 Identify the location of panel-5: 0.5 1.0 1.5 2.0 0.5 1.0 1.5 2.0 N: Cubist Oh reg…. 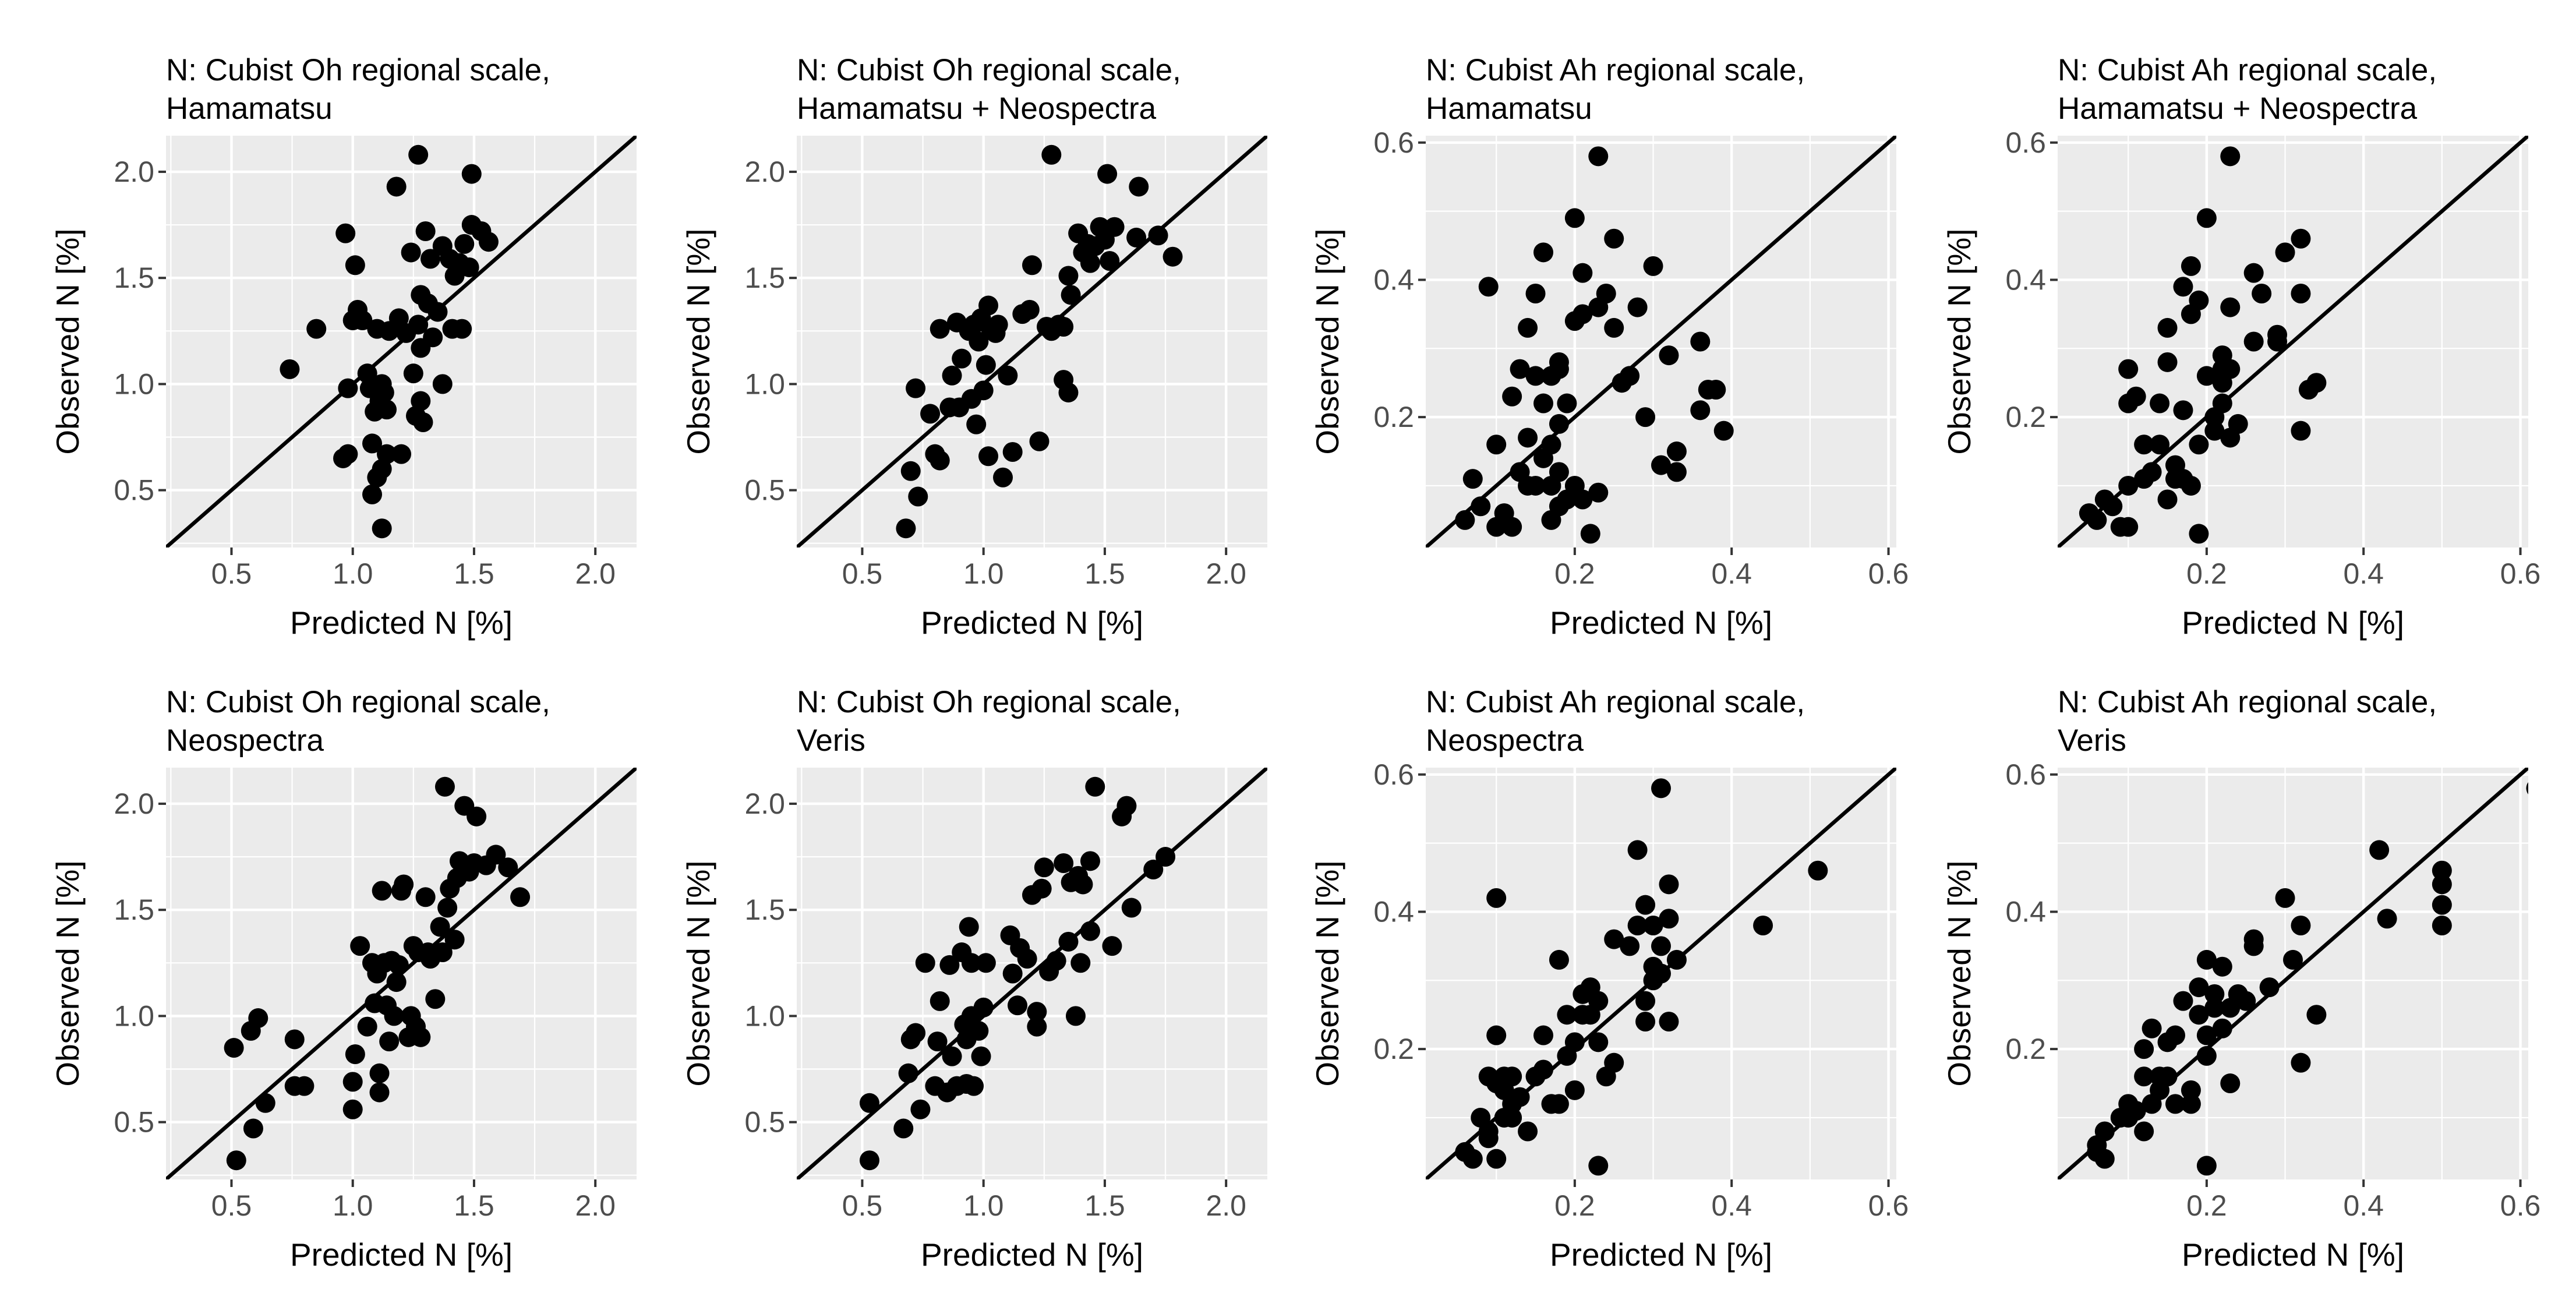
(343, 979).